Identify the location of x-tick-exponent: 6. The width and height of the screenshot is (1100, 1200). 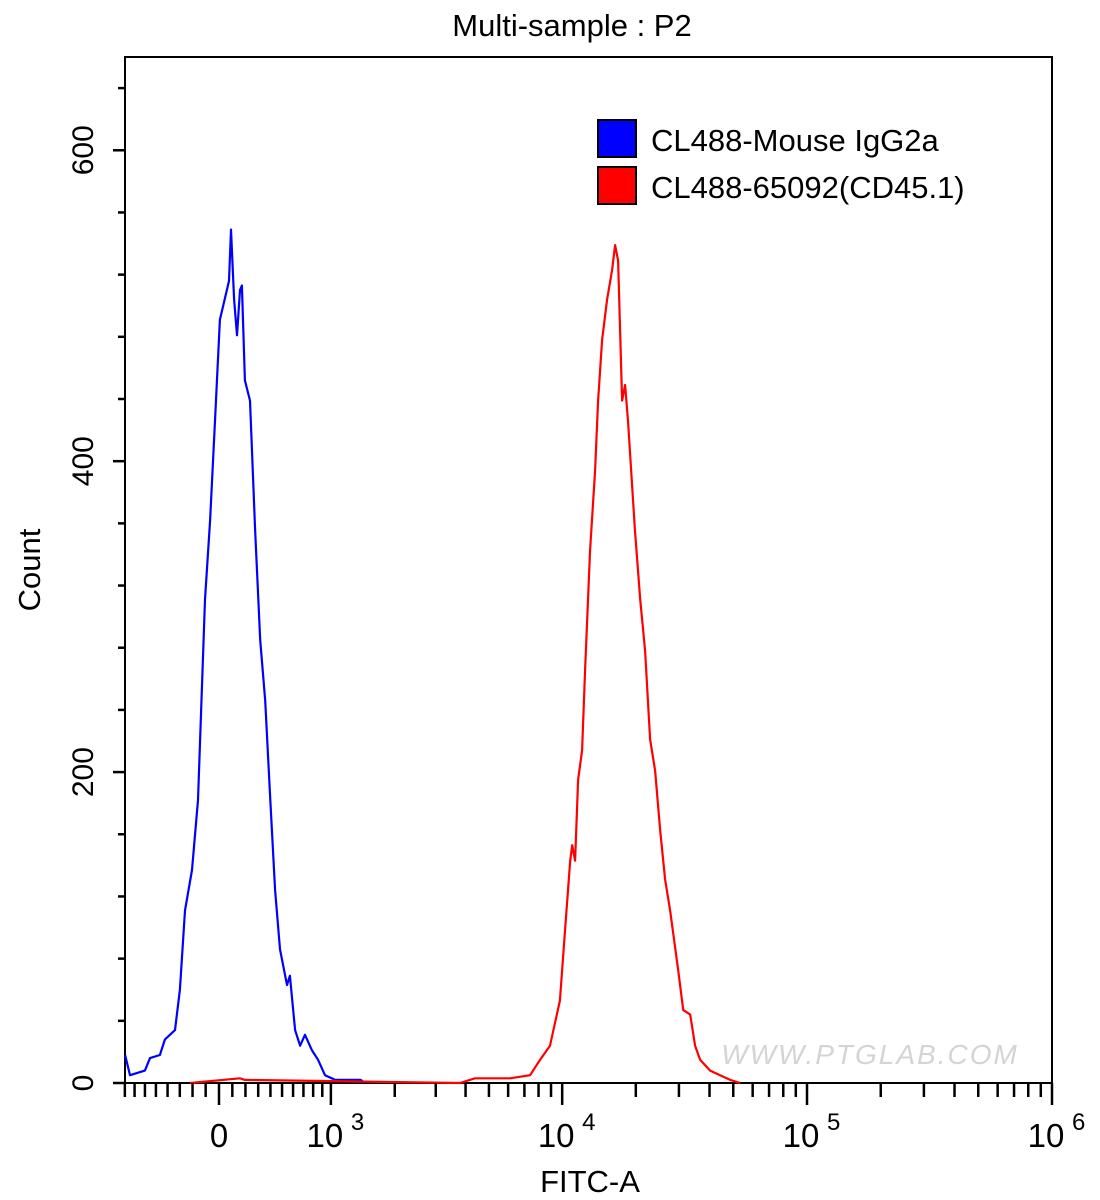
(1078, 1122).